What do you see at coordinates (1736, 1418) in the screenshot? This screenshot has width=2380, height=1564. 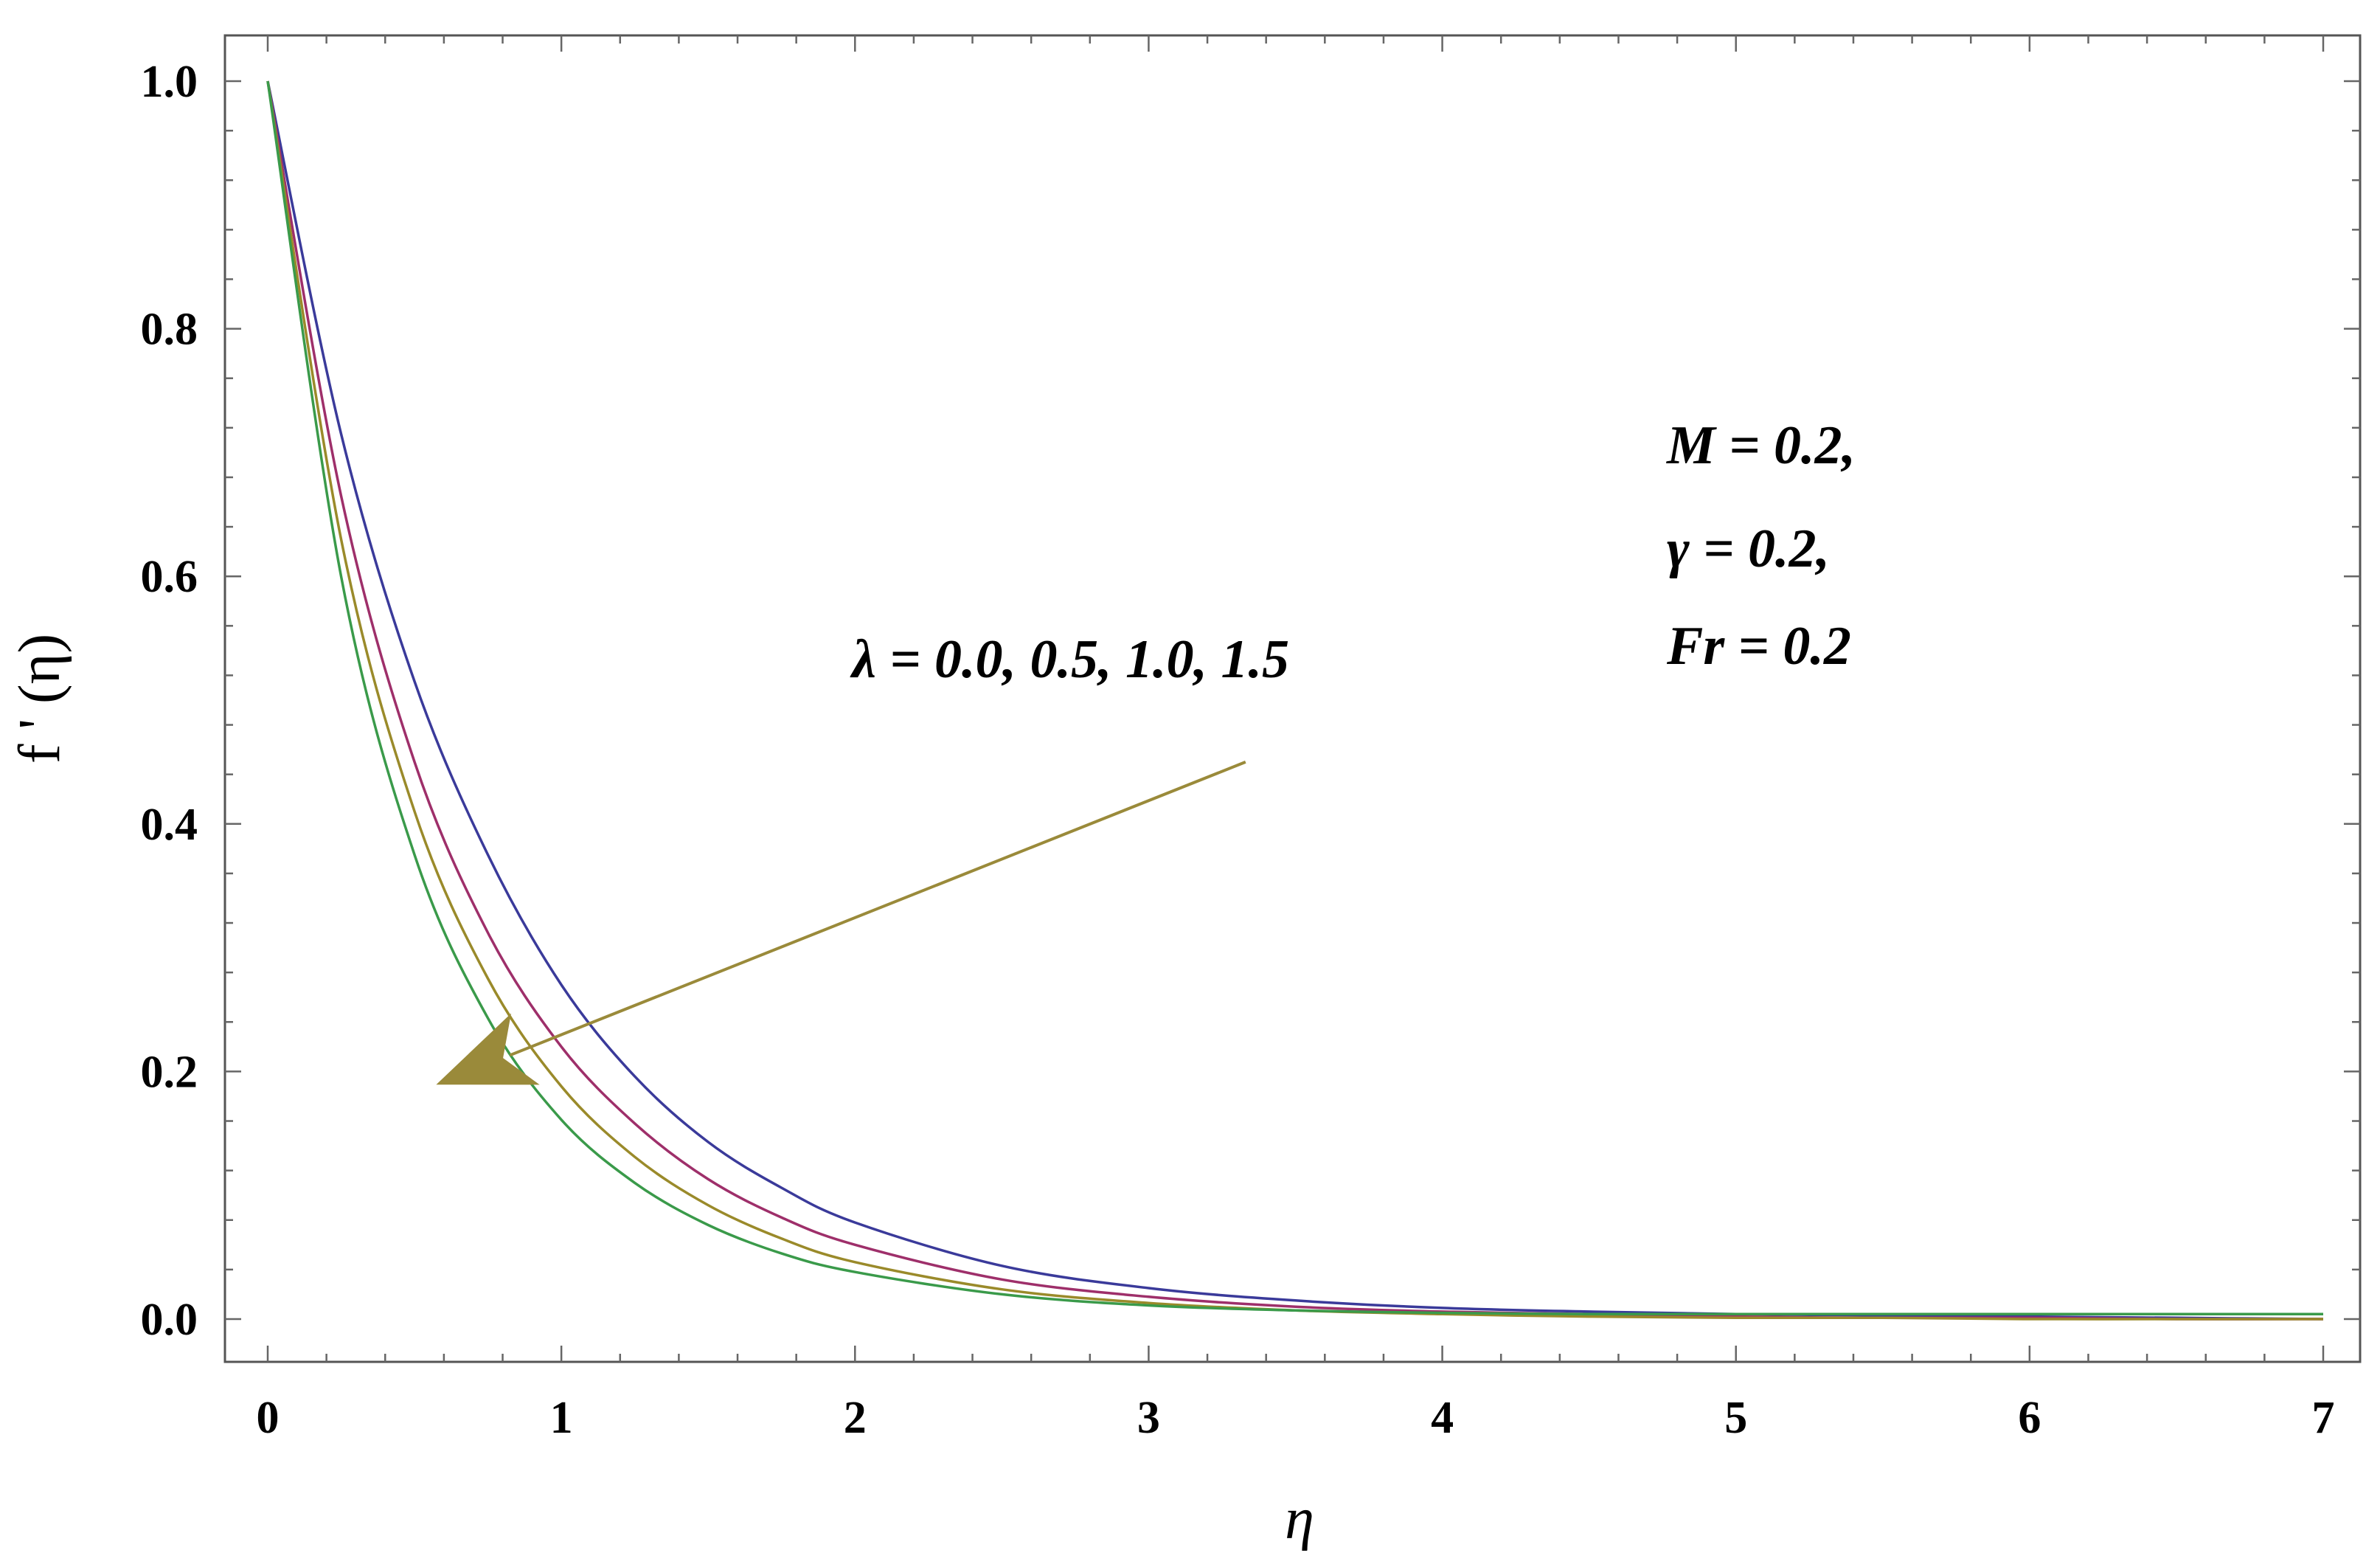 I see `x-tick-label: 5` at bounding box center [1736, 1418].